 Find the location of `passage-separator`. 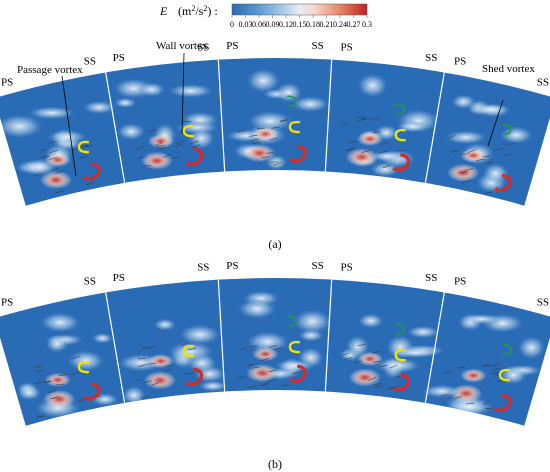

passage-separator is located at coordinates (115, 127).